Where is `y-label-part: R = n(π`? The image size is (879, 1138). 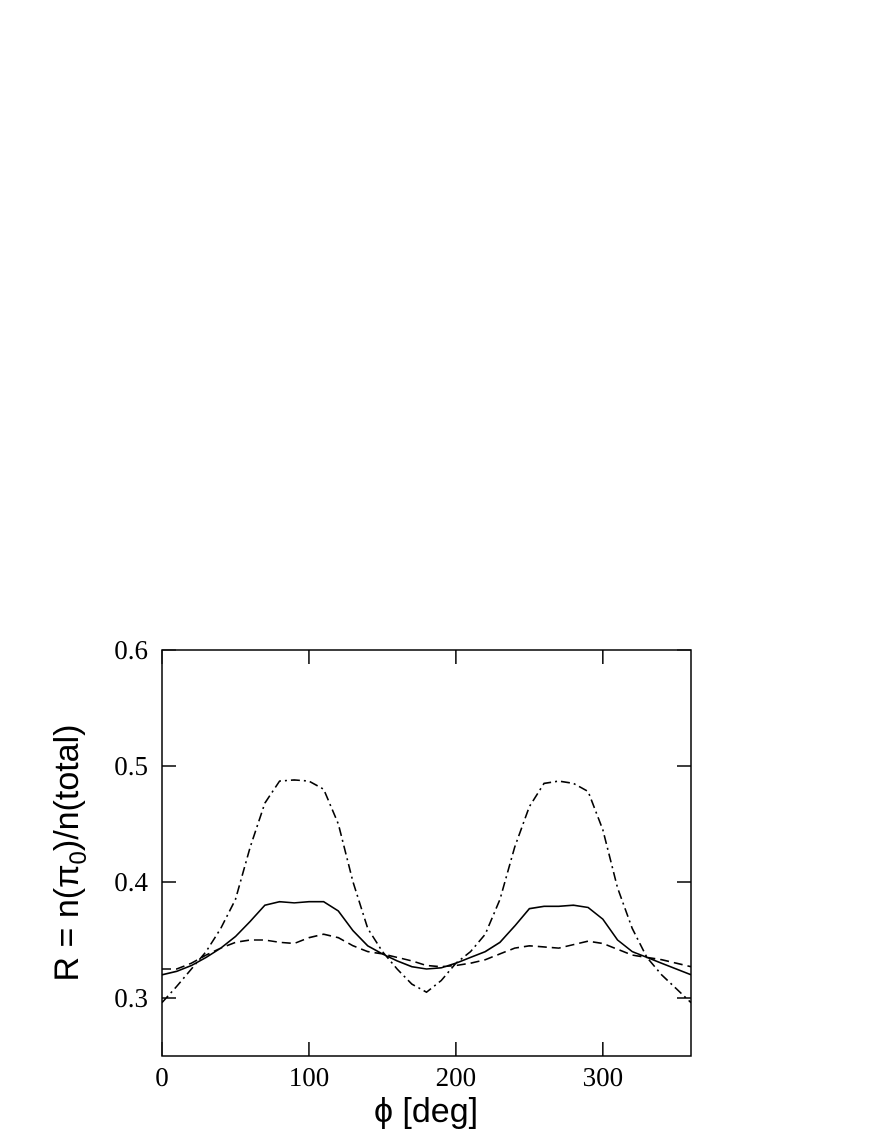
y-label-part: R = n(π is located at coordinates (67, 922).